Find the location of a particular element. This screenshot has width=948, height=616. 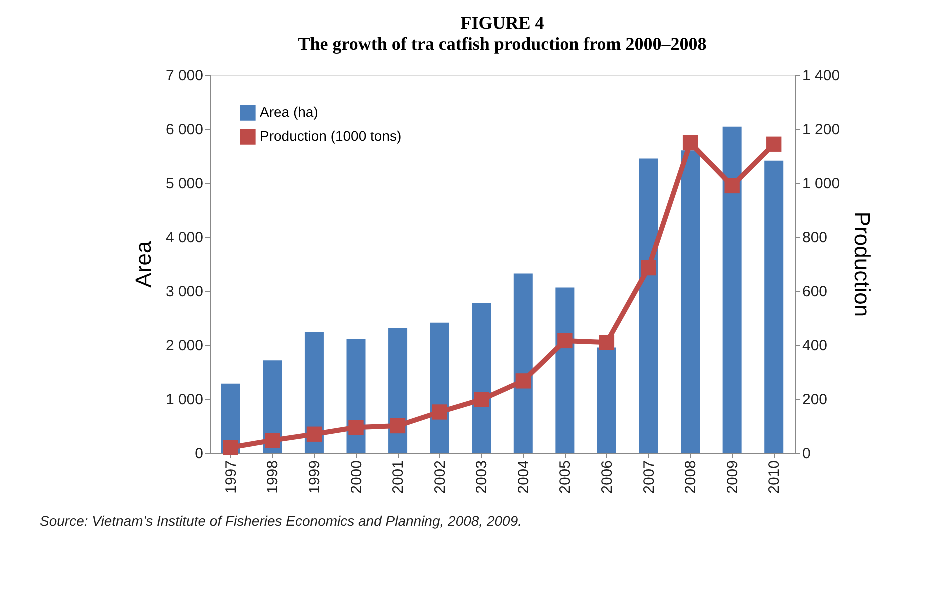

y2-tick-label: 0 is located at coordinates (806, 454).